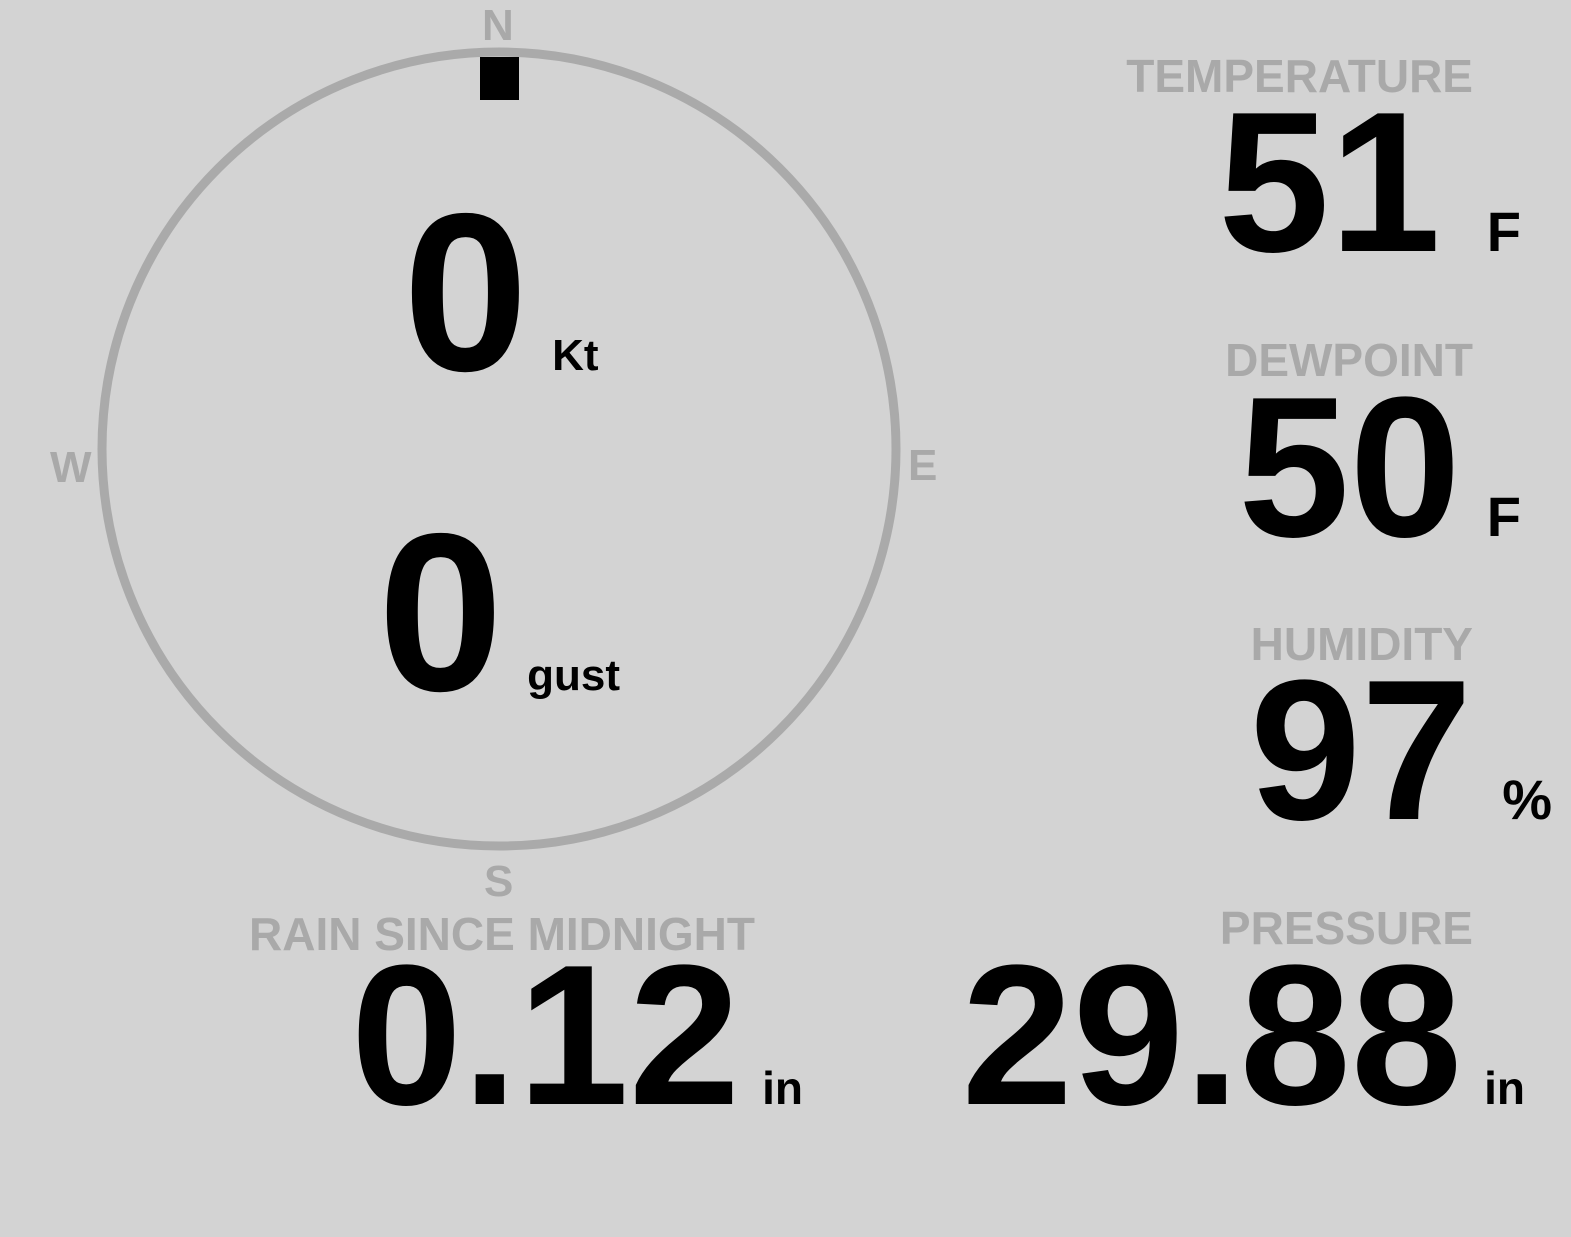 This screenshot has width=1571, height=1237. What do you see at coordinates (923, 465) in the screenshot?
I see `compass-east-label: E` at bounding box center [923, 465].